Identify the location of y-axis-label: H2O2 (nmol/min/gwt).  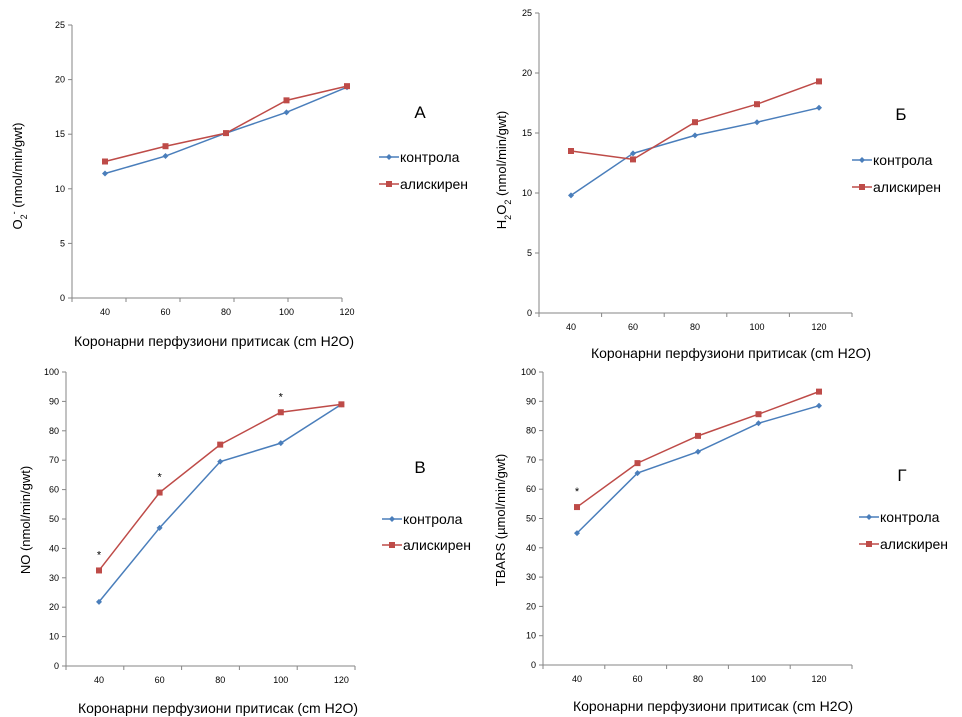
(503, 170).